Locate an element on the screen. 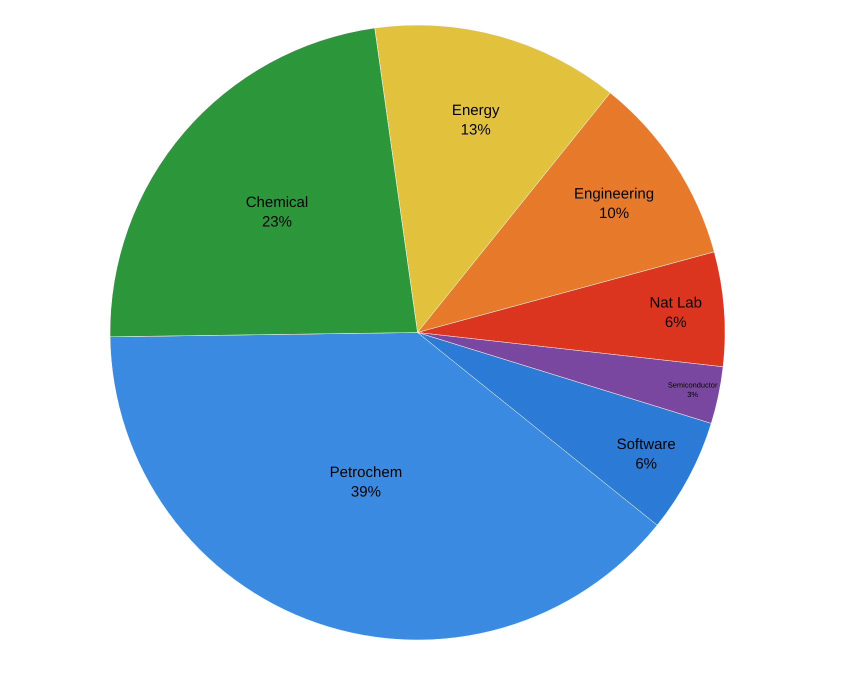  data-label: 39% is located at coordinates (365, 492).